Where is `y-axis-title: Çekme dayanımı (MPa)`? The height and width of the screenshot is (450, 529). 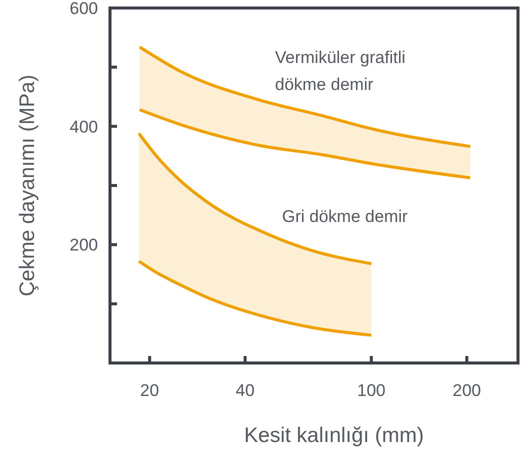
y-axis-title: Çekme dayanımı (MPa) is located at coordinates (27, 185).